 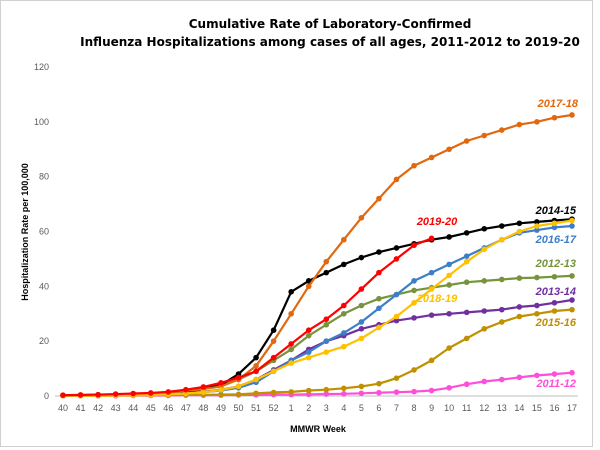 I want to click on y-ticks: 0 20 40 60 80 100 120, so click(x=41, y=231).